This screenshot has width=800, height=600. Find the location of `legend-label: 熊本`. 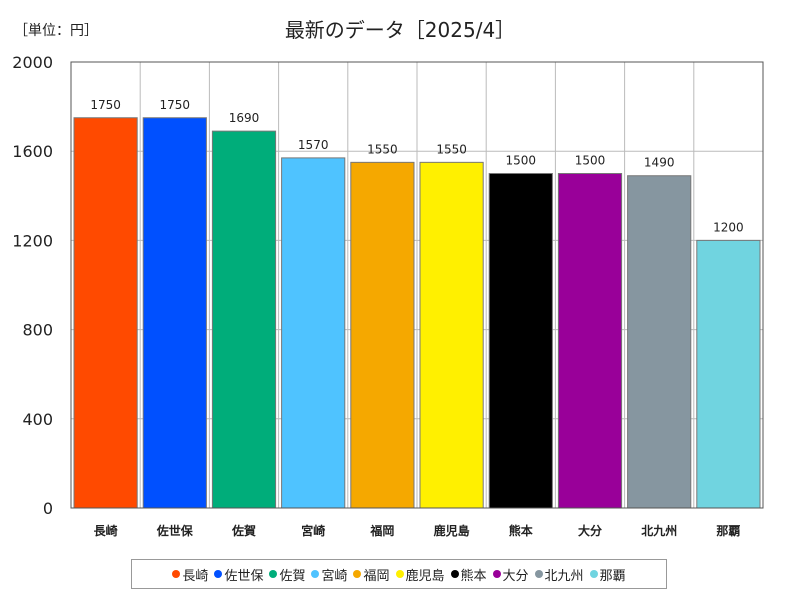

legend-label: 熊本 is located at coordinates (473, 576).